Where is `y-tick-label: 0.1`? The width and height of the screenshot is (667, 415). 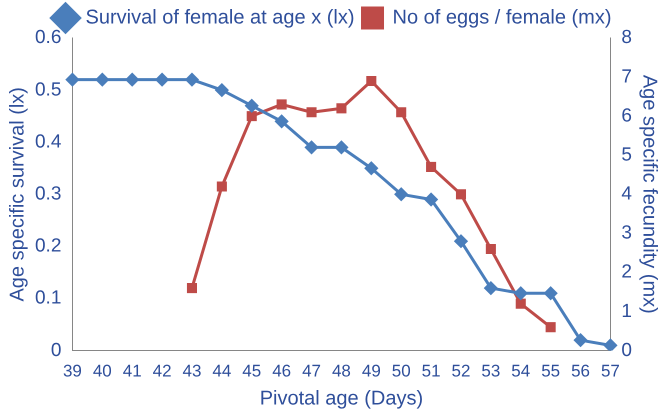 y-tick-label: 0.1 is located at coordinates (48, 298).